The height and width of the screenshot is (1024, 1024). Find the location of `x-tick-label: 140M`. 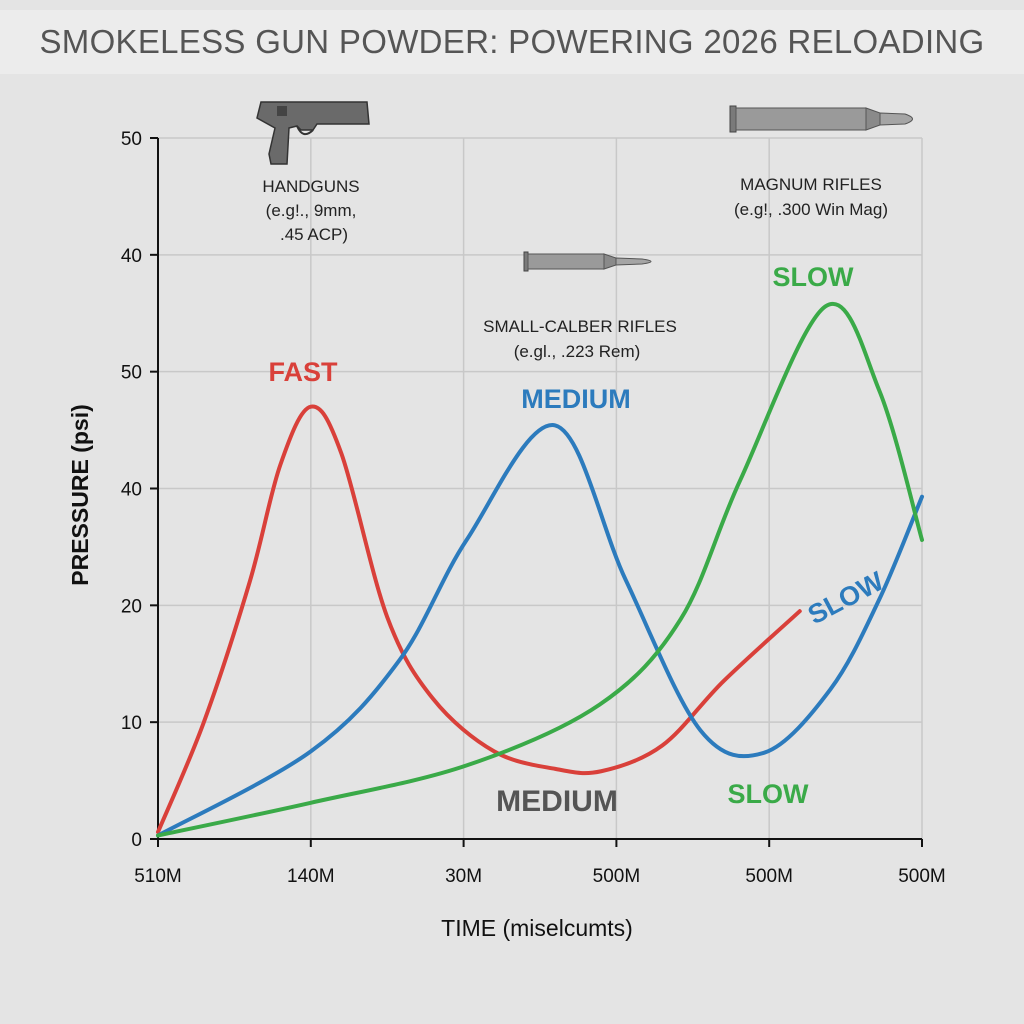

x-tick-label: 140M is located at coordinates (311, 876).